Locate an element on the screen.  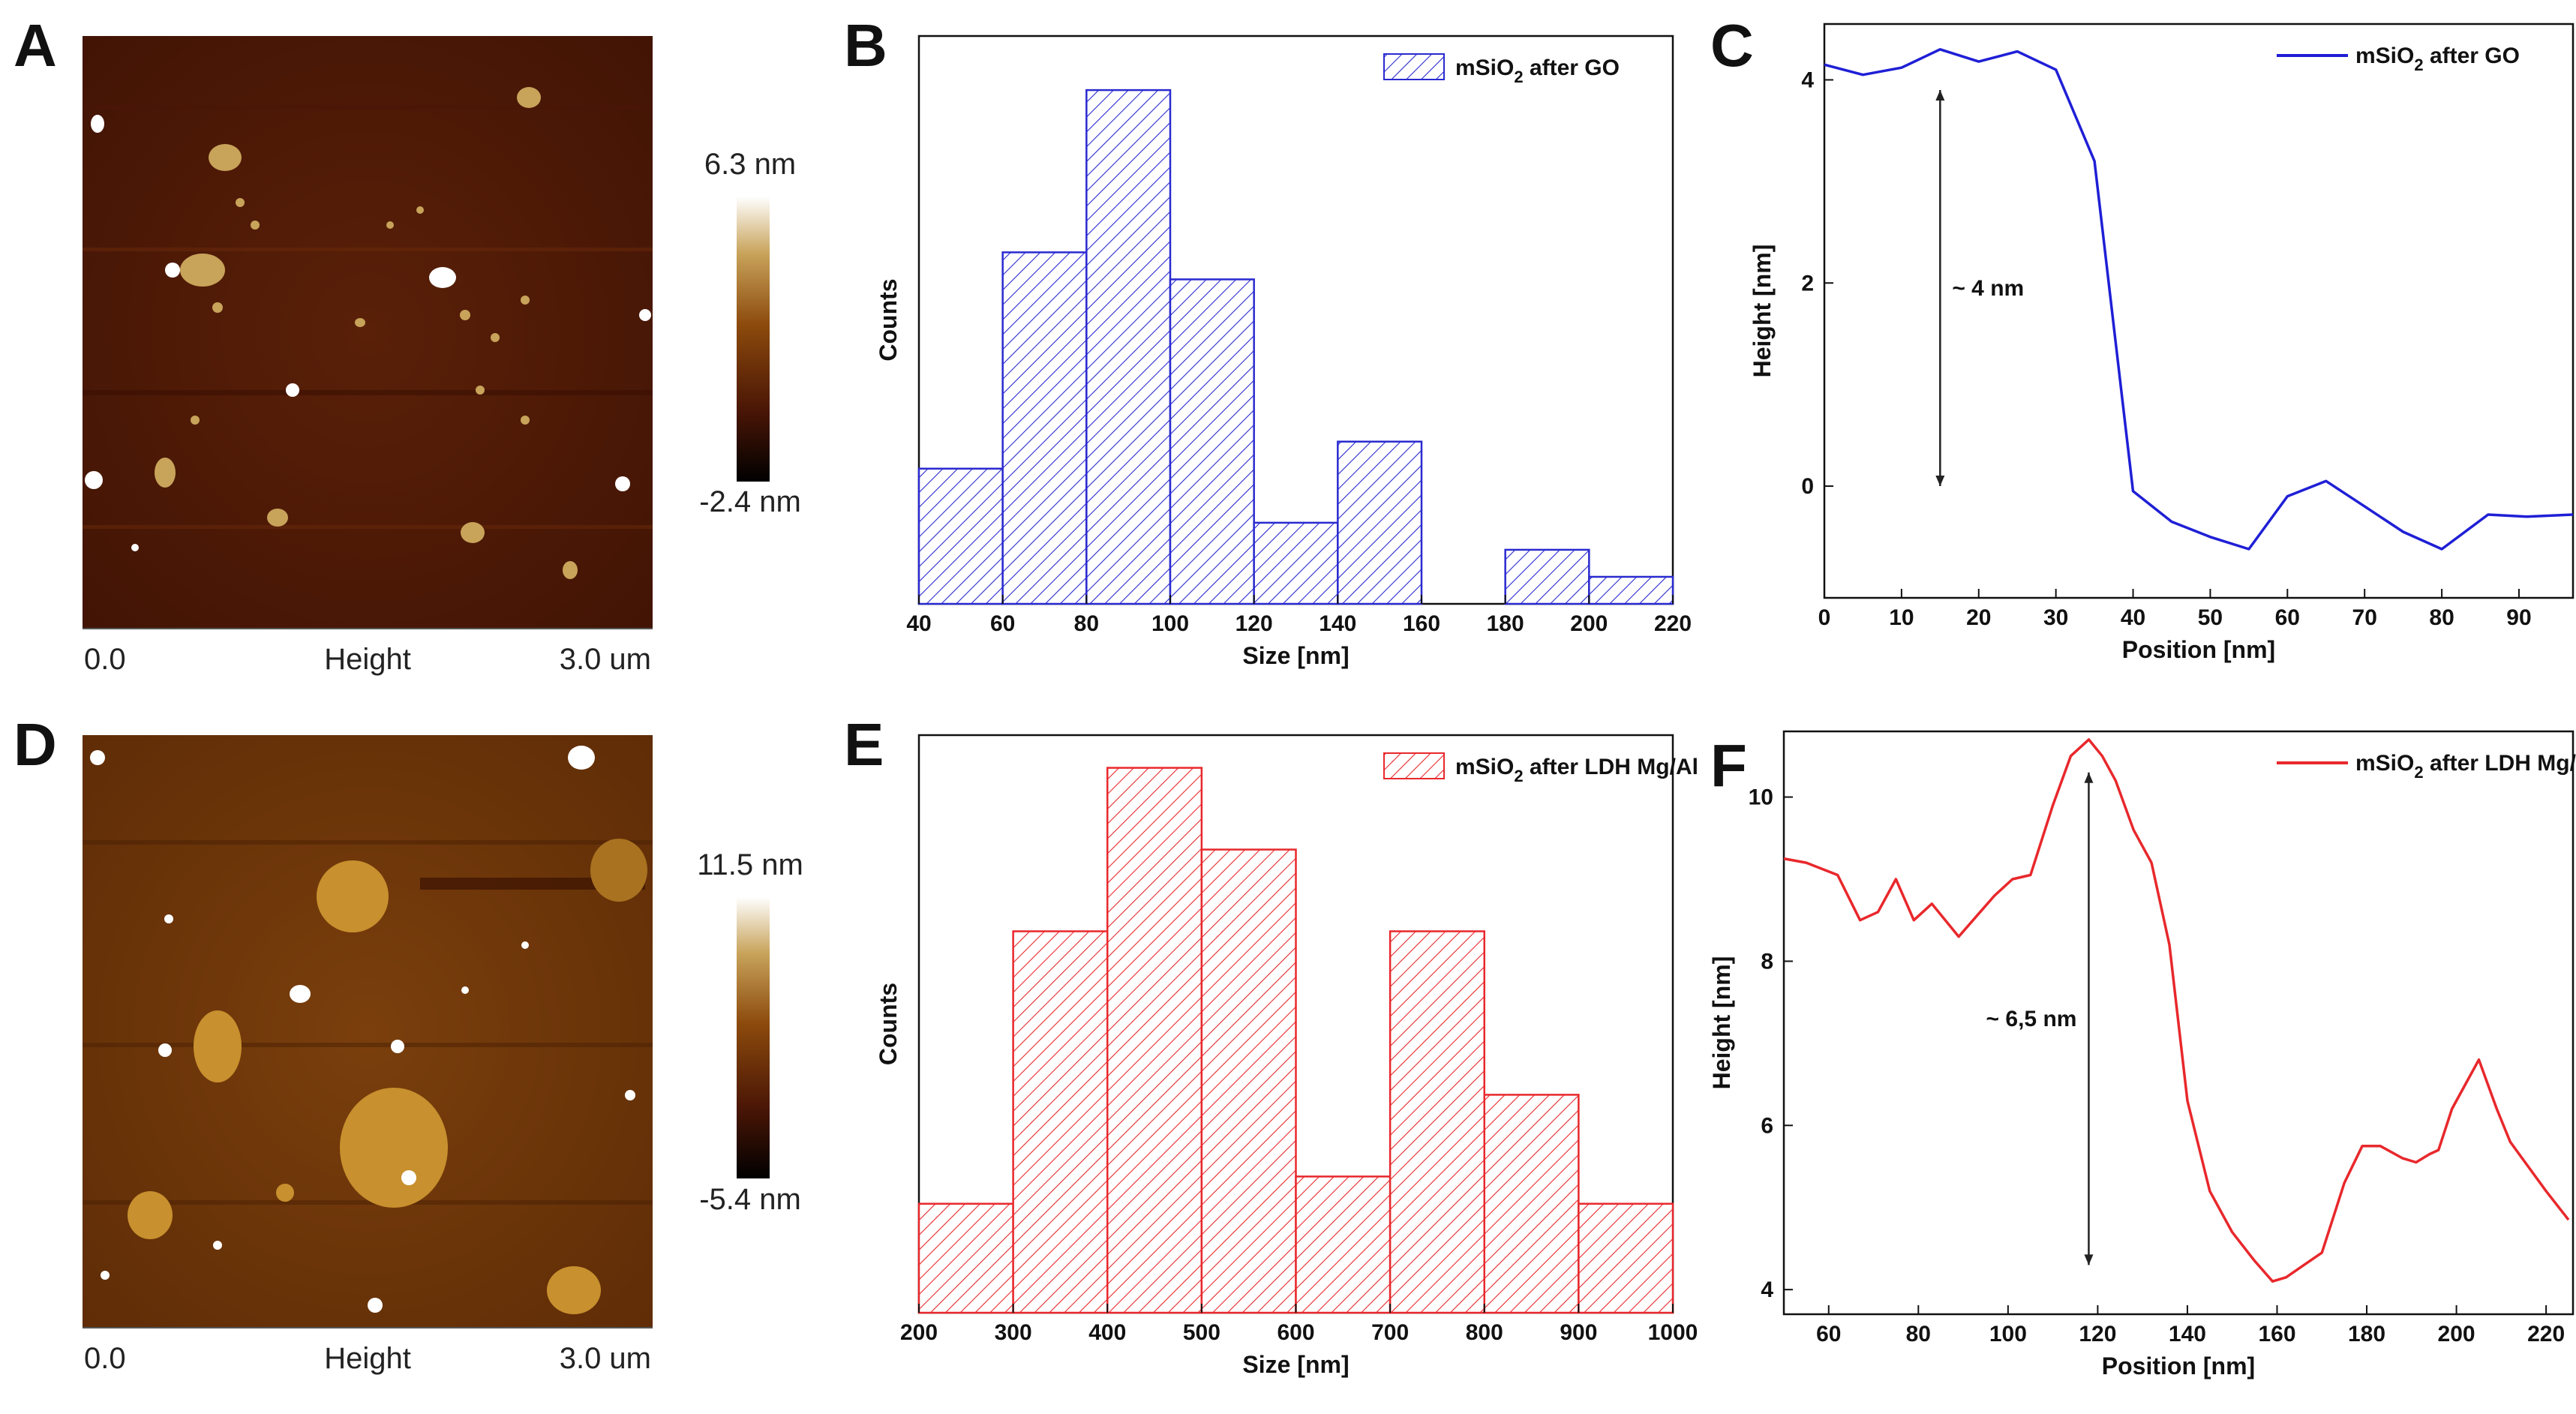
x-tick-label: 20 is located at coordinates (1978, 617).